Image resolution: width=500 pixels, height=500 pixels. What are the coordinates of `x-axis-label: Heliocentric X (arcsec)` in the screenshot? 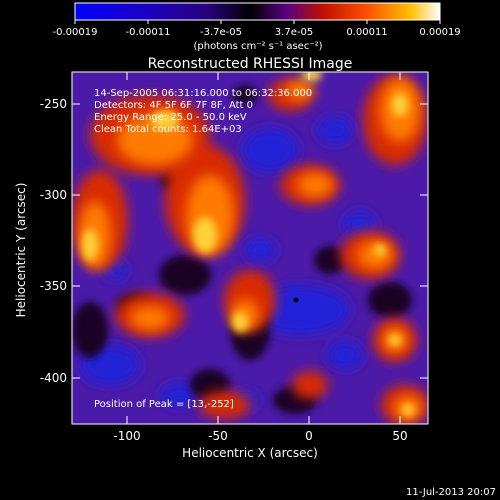 It's located at (250, 453).